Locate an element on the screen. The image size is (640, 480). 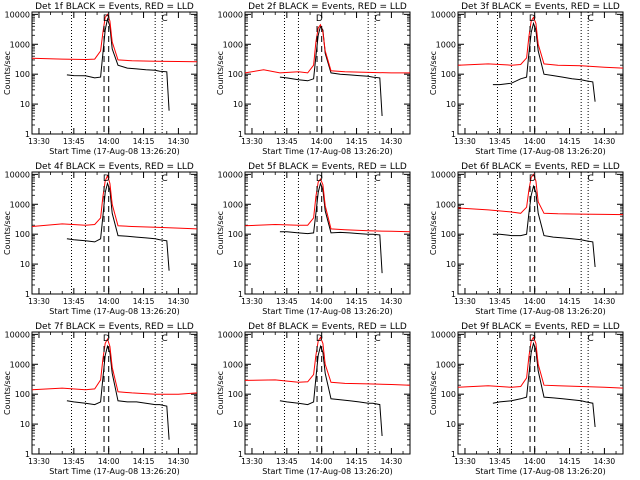
panel-title: Det 8f BLACK = Events, RED = LLD is located at coordinates (327, 327).